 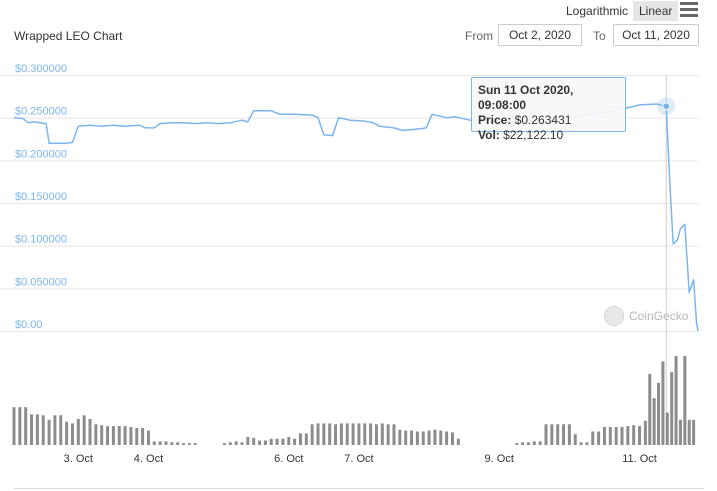 I want to click on tooltip-price-label: Price:, so click(x=495, y=120).